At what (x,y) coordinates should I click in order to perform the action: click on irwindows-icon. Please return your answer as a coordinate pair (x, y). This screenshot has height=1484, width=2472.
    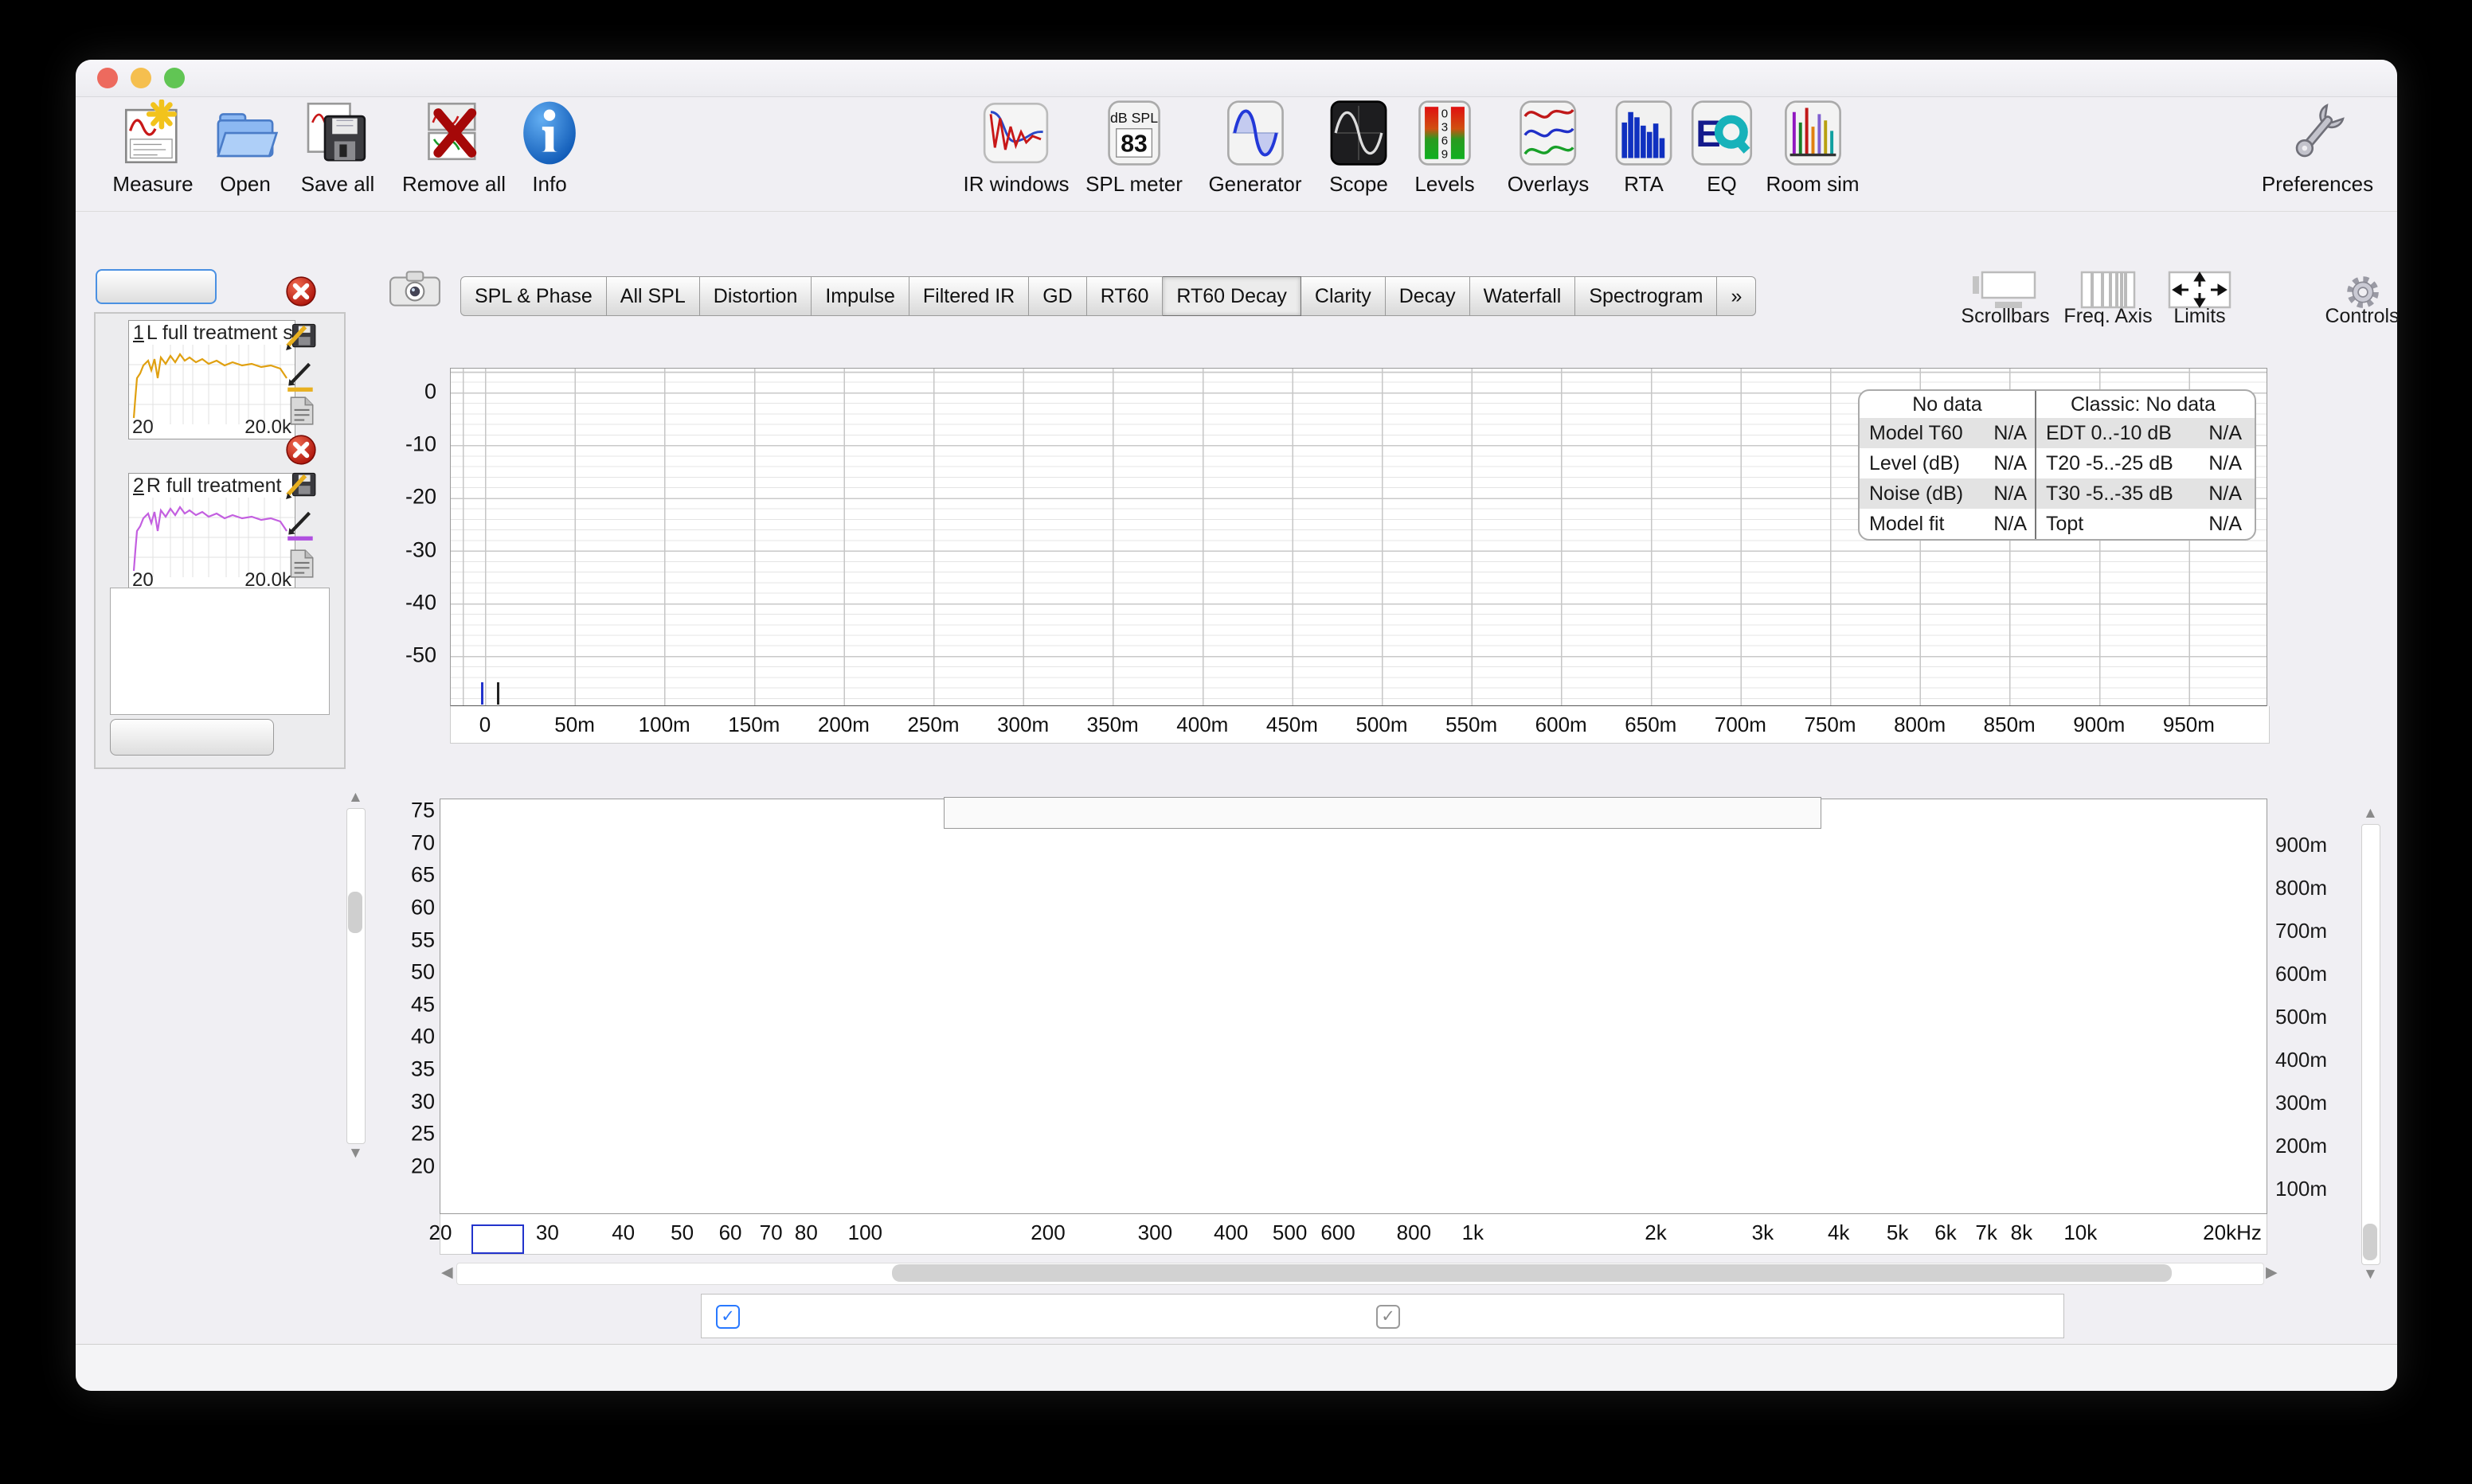
    Looking at the image, I should click on (1017, 135).